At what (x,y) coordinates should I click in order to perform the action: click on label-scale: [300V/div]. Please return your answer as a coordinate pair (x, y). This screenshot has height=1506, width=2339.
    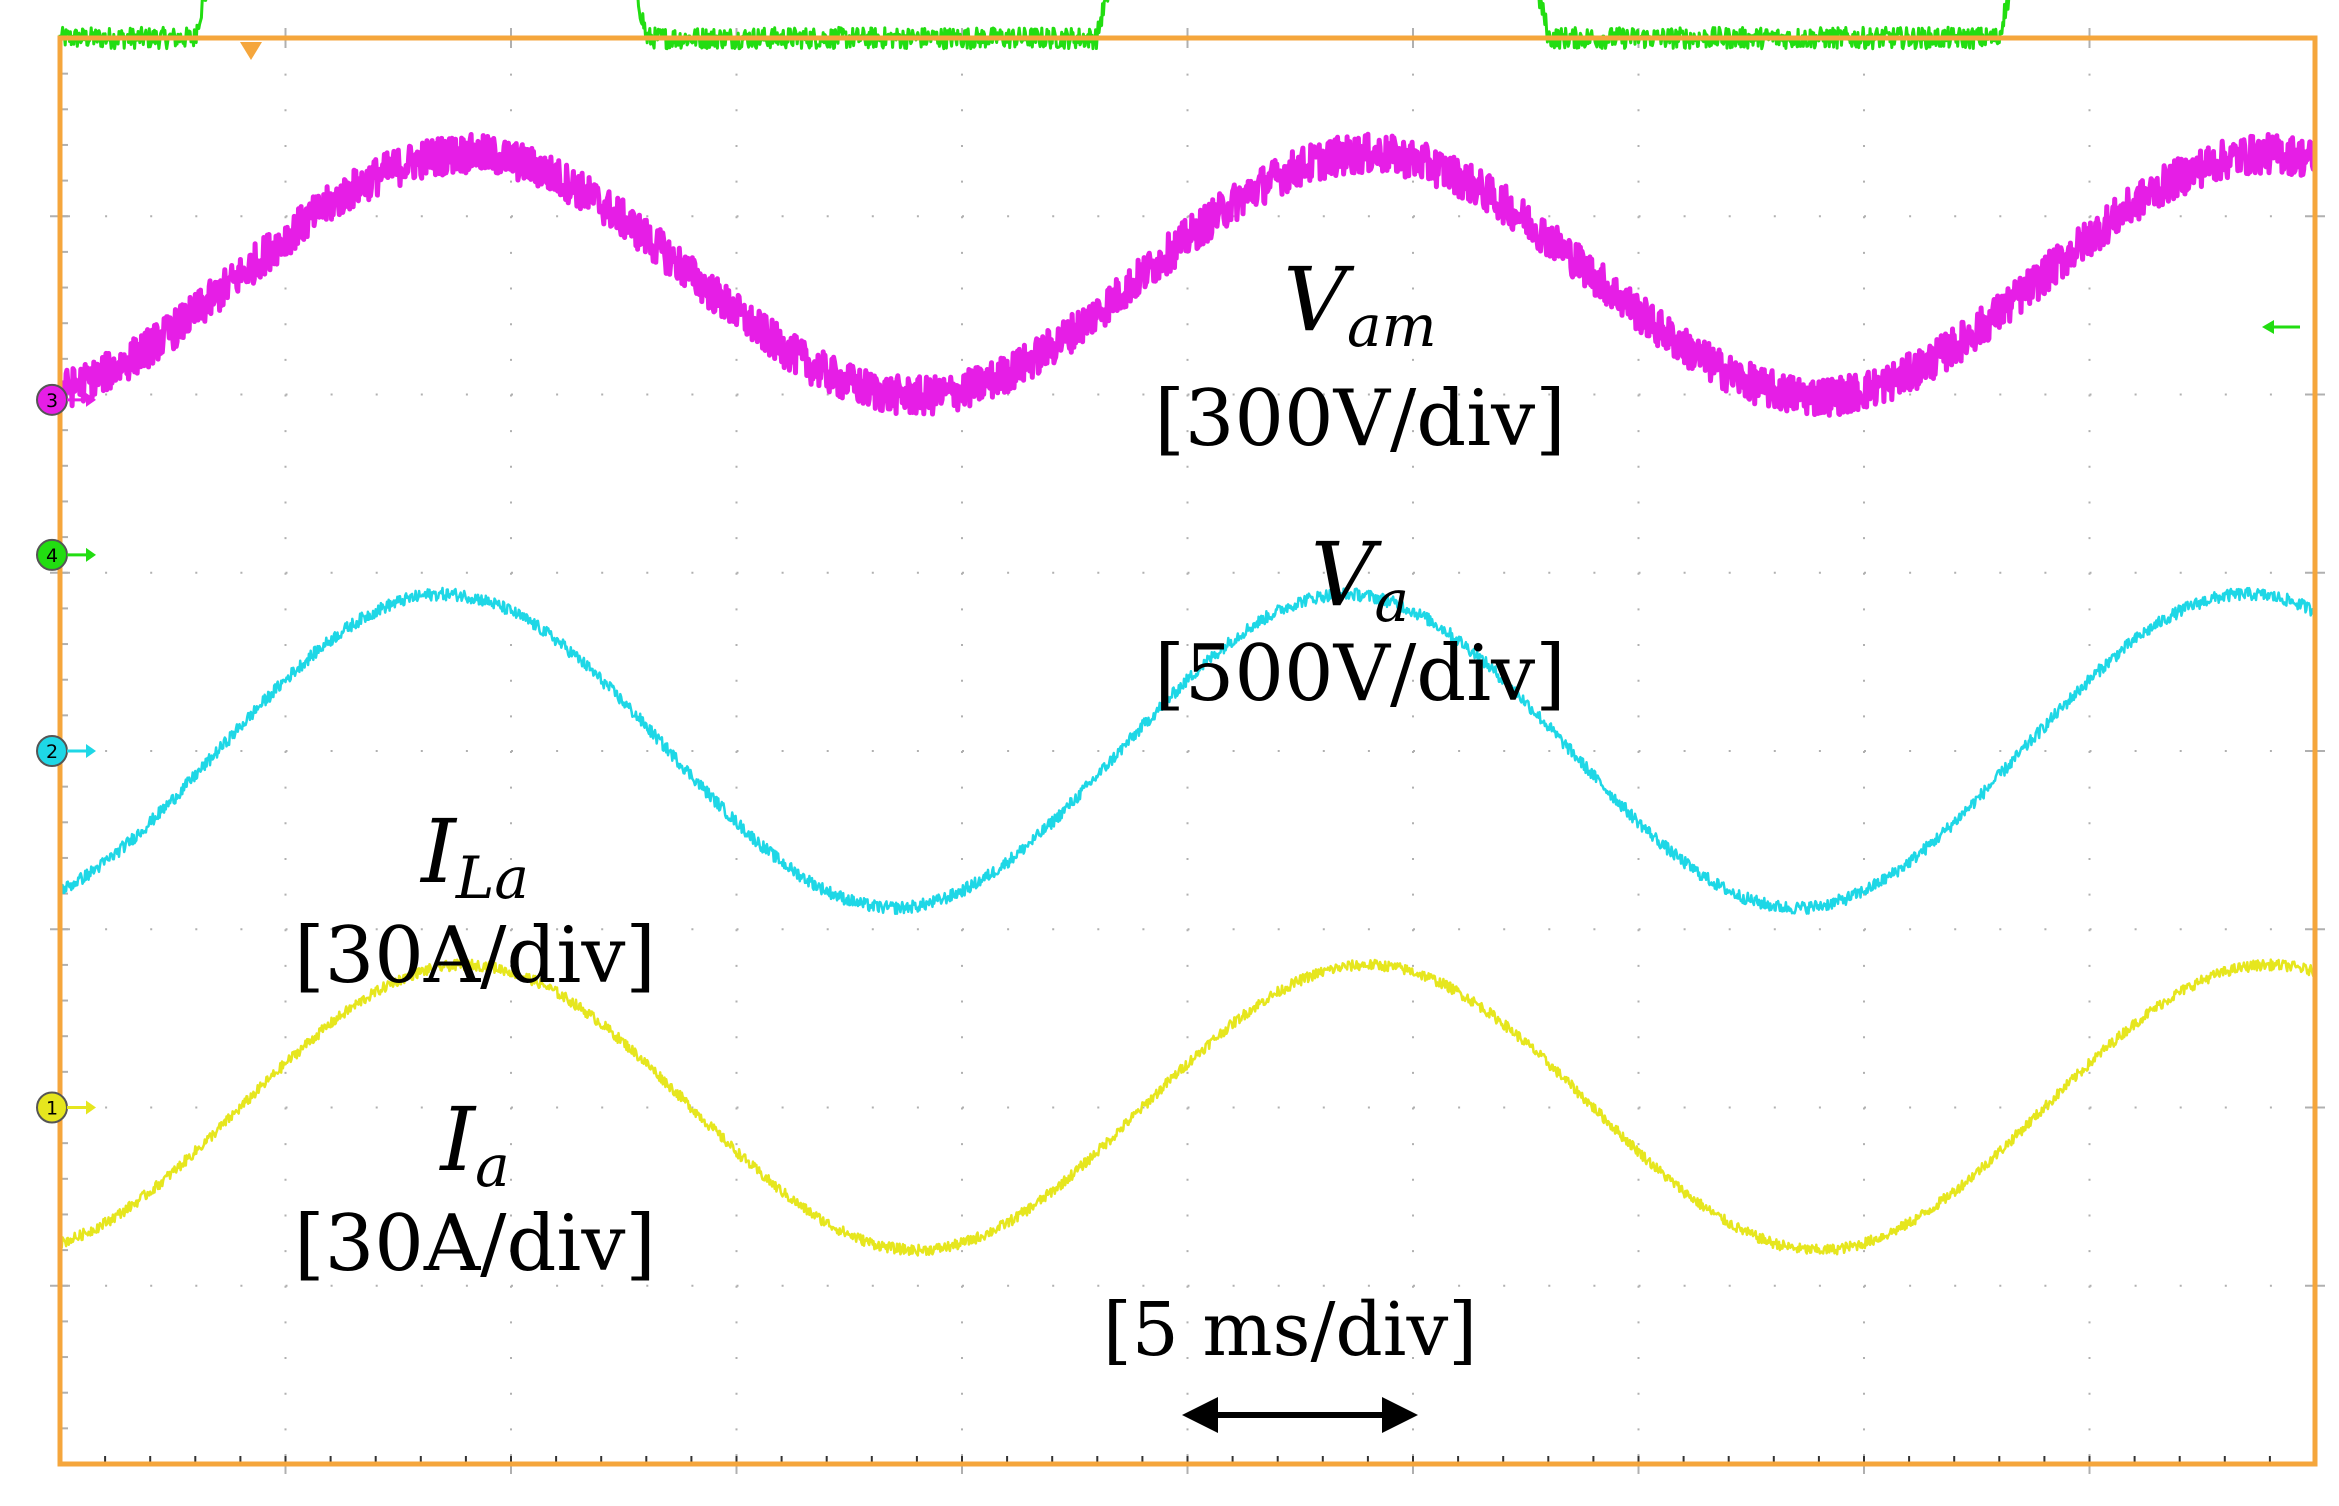
    Looking at the image, I should click on (1359, 419).